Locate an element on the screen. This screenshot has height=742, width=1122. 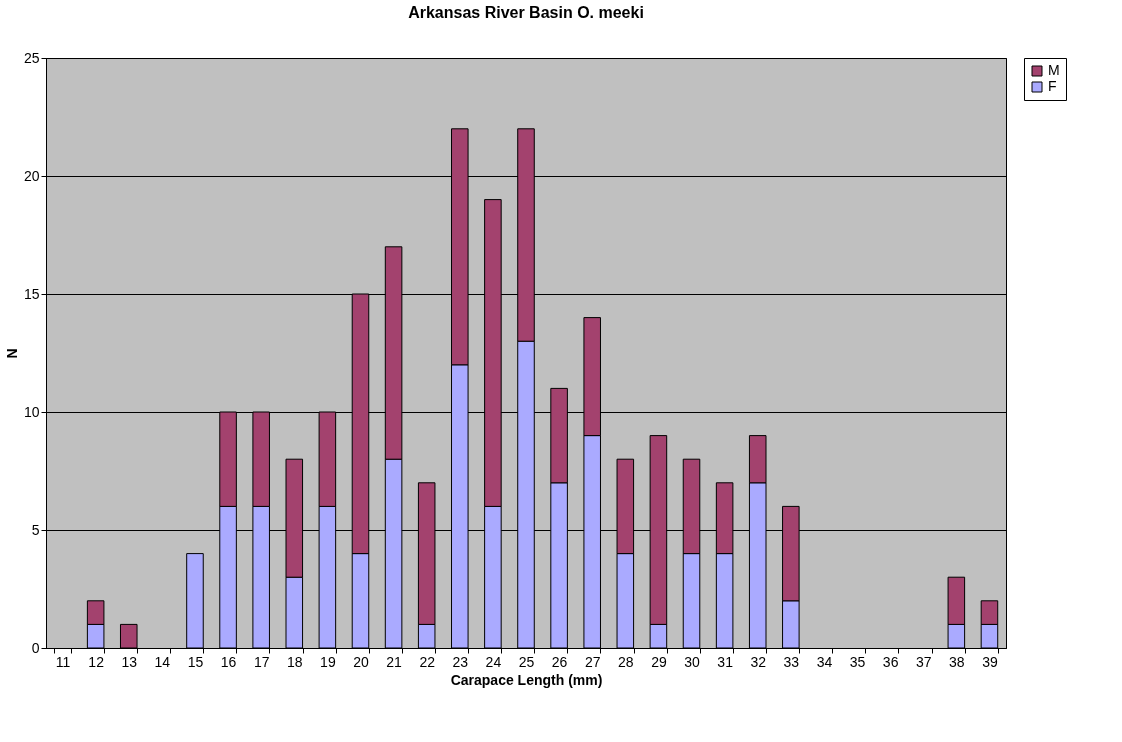
x-tick-label: 38 is located at coordinates (957, 661).